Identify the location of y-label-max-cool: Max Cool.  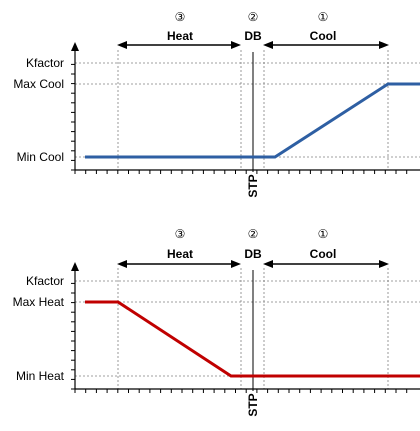
(38, 84).